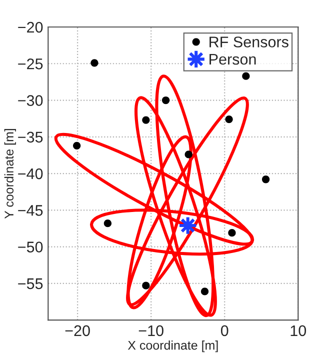 This screenshot has width=332, height=360. I want to click on y-tick-label: −30, so click(30, 100).